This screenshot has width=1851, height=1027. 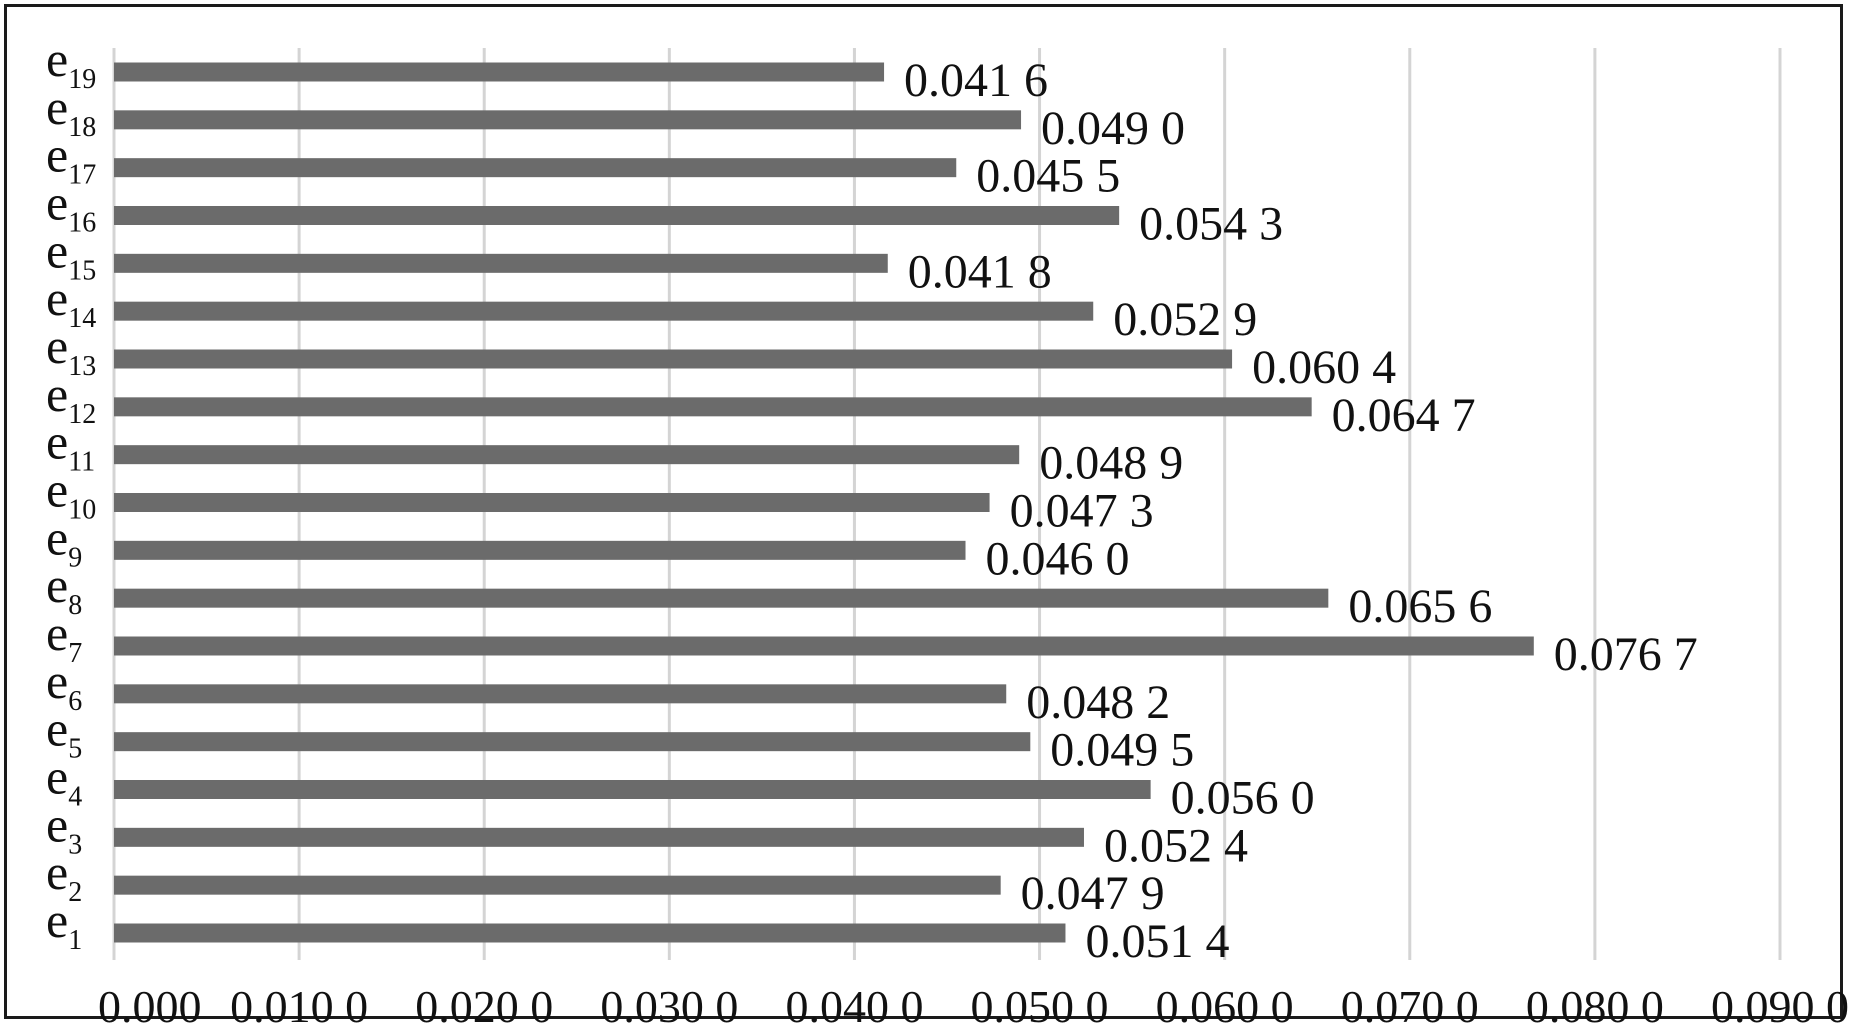 I want to click on y-category-label: e6, so click(x=64, y=685).